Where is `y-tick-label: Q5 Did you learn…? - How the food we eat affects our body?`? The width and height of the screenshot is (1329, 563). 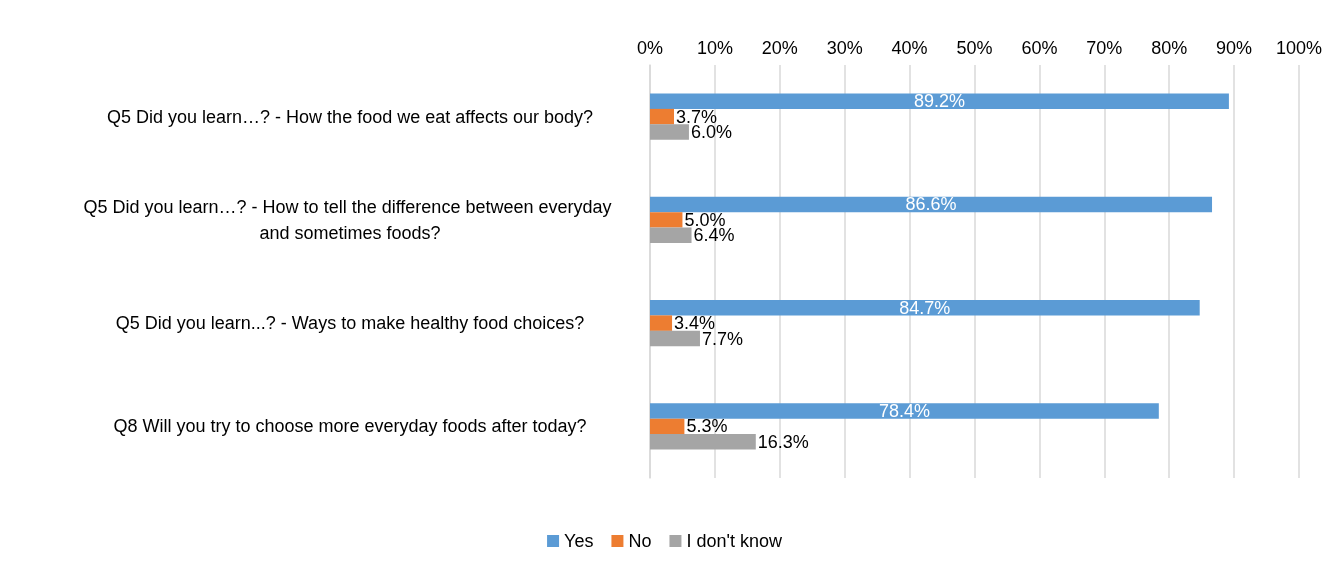
y-tick-label: Q5 Did you learn…? - How the food we eat affects our body? is located at coordinates (350, 116).